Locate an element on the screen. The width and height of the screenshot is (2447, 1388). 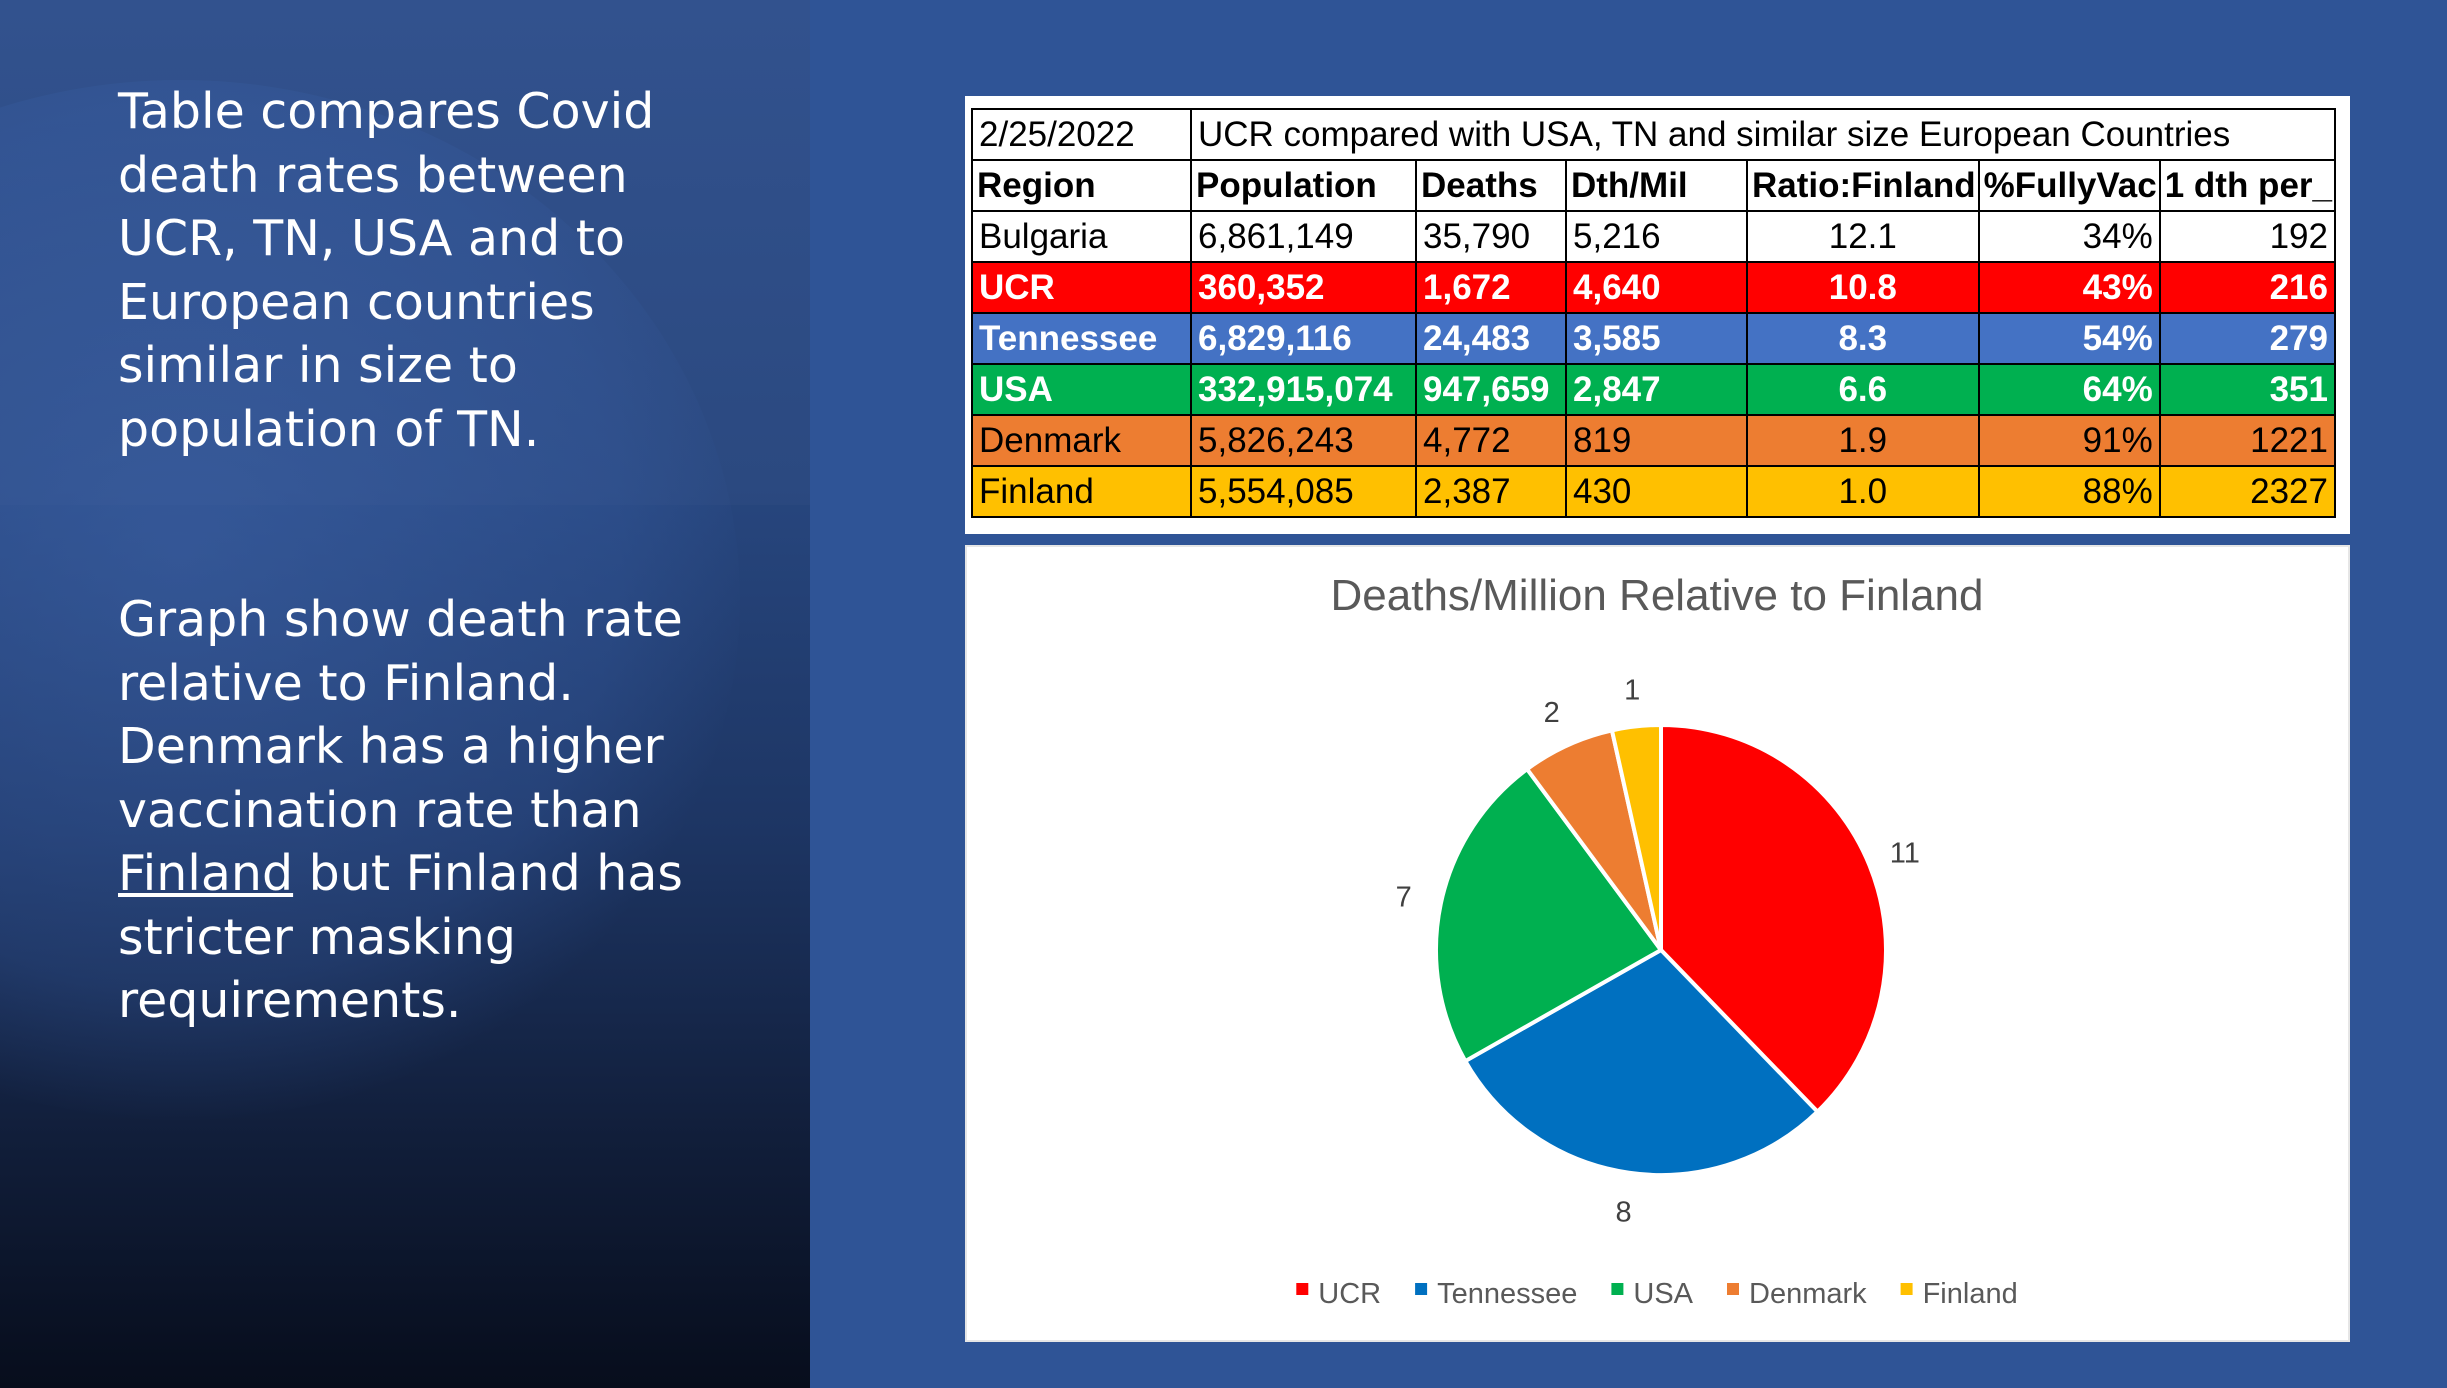
header-population: Population is located at coordinates (1303, 185).